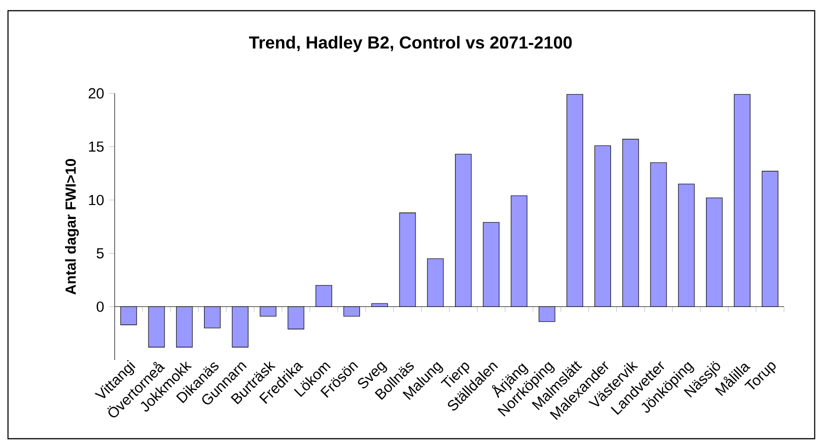 This screenshot has width=823, height=440. Describe the element at coordinates (100, 253) in the screenshot. I see `y-tick-label: 5` at that location.